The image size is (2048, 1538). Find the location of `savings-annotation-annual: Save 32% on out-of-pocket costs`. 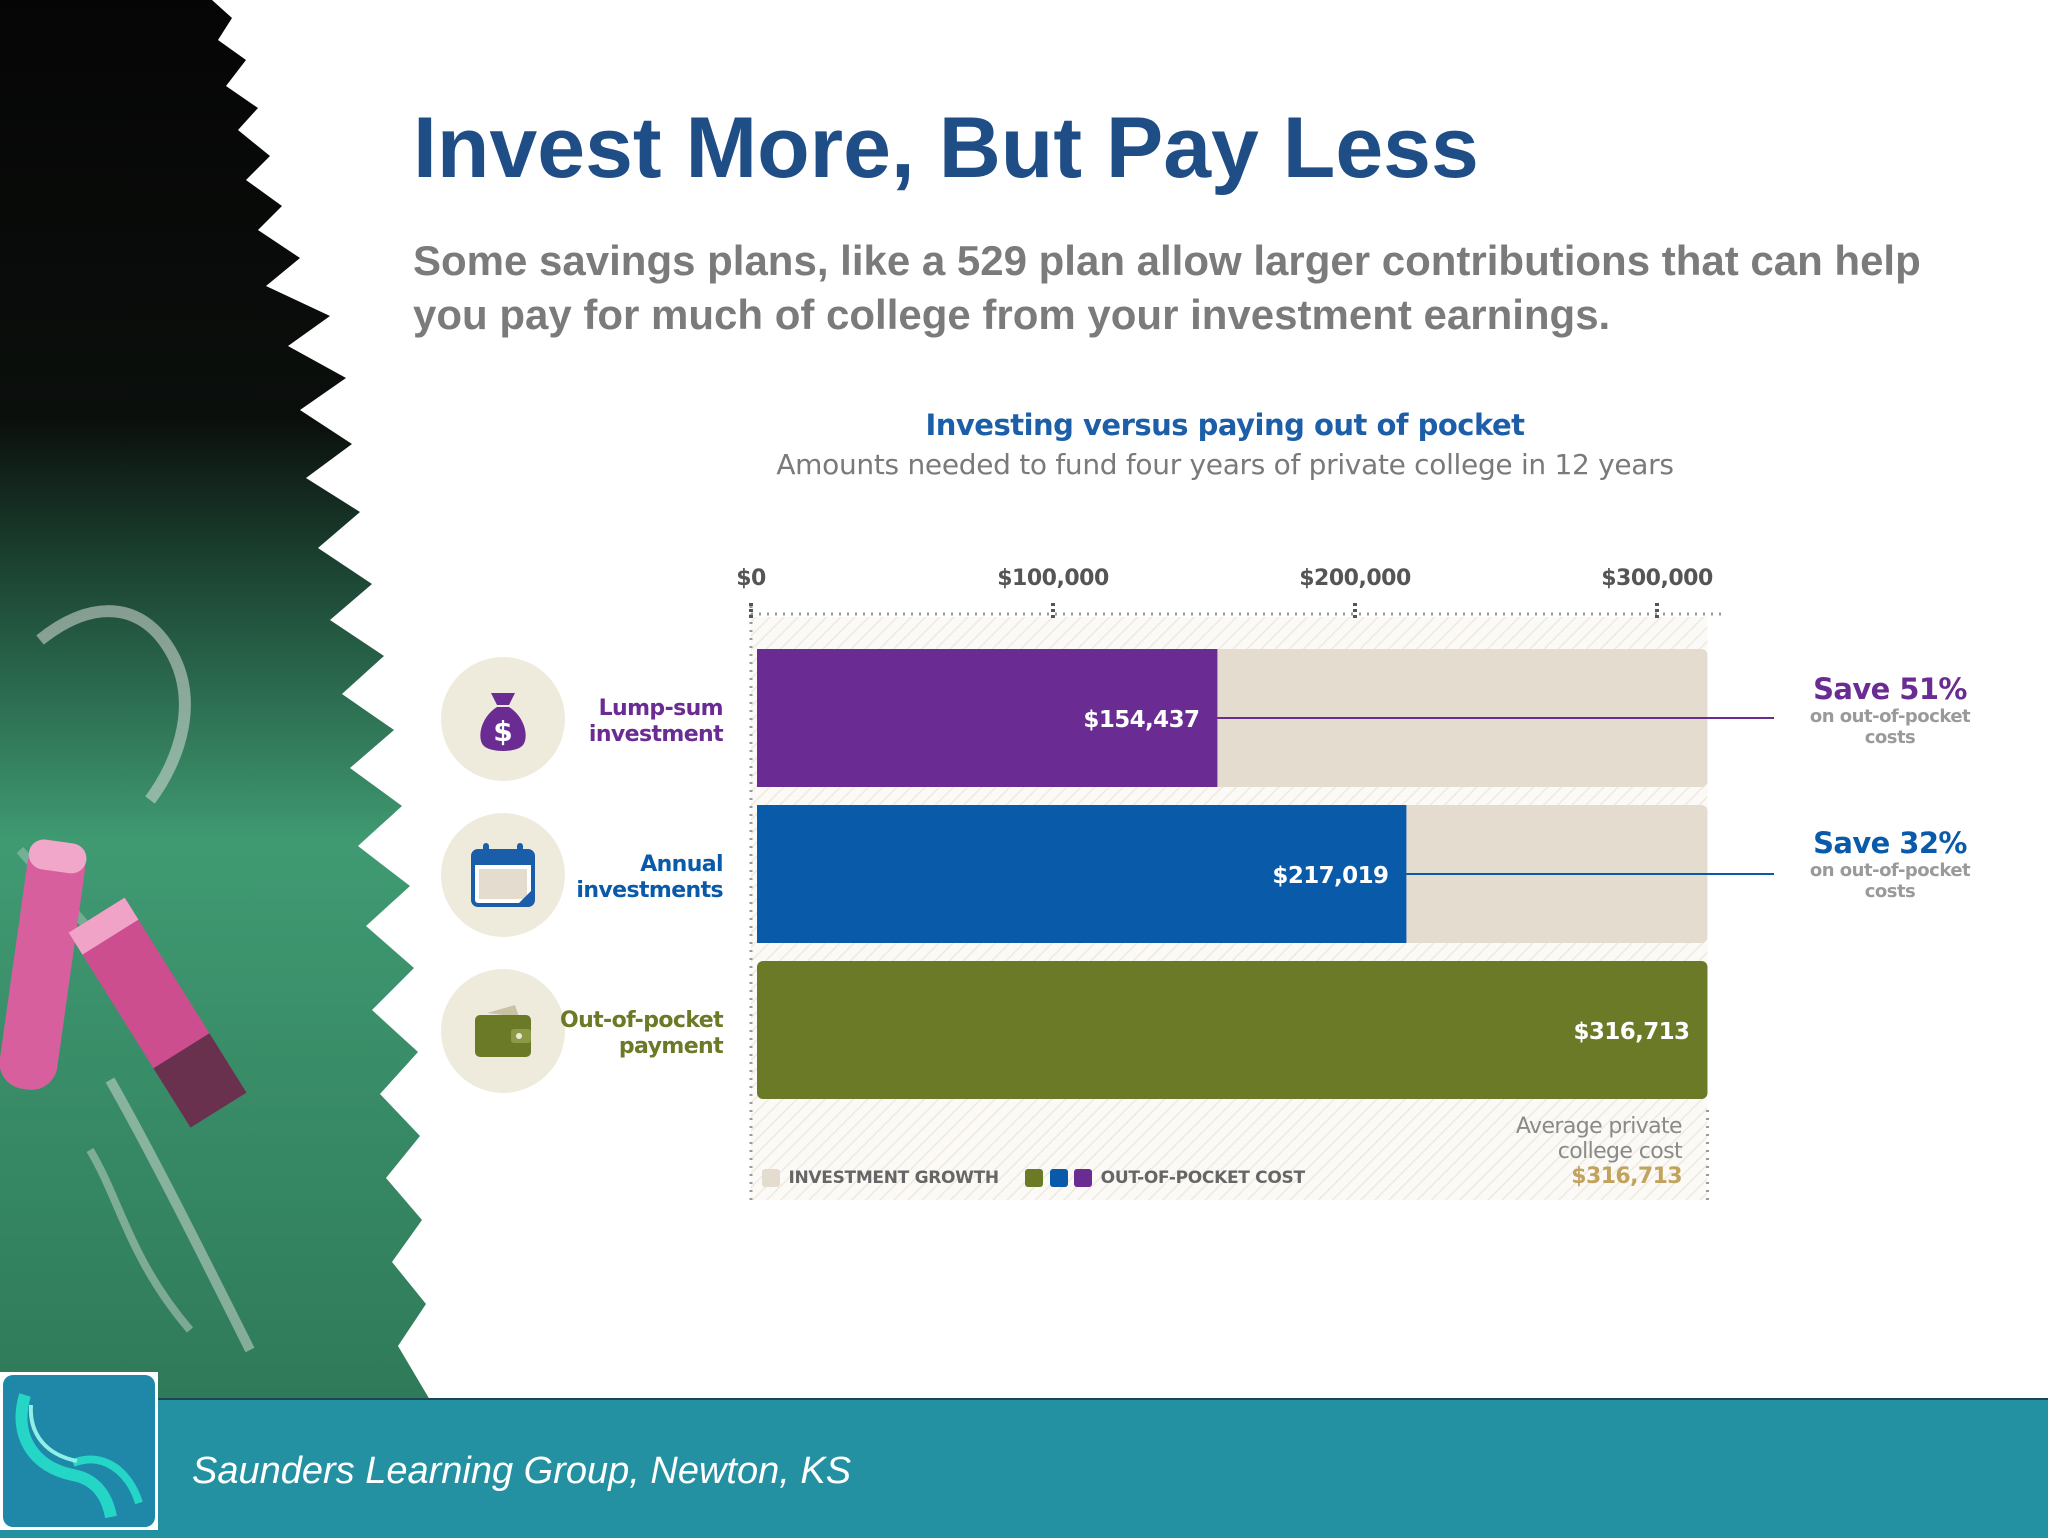

savings-annotation-annual: Save 32% on out-of-pocket costs is located at coordinates (1890, 864).